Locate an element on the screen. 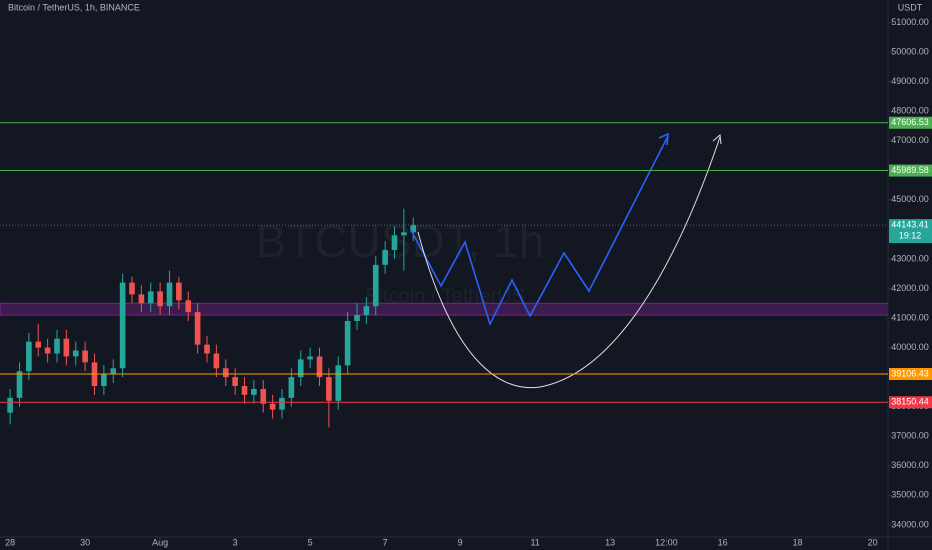 The width and height of the screenshot is (932, 550). curve-arrow is located at coordinates (717, 139).